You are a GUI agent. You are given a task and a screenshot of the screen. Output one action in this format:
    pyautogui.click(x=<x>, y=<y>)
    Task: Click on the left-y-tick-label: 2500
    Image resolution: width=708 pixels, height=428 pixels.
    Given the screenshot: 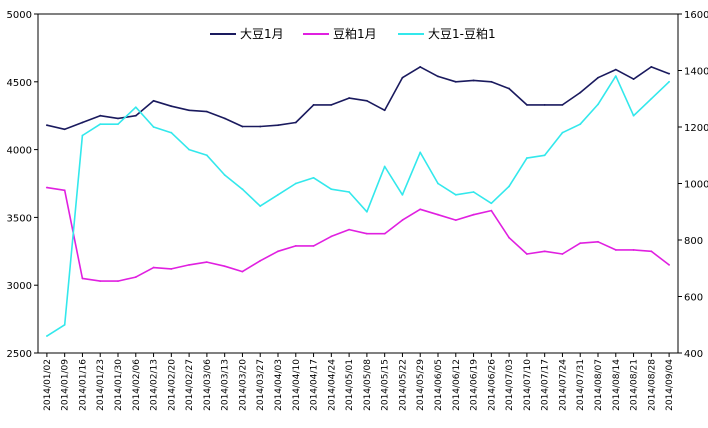 What is the action you would take?
    pyautogui.click(x=19, y=354)
    